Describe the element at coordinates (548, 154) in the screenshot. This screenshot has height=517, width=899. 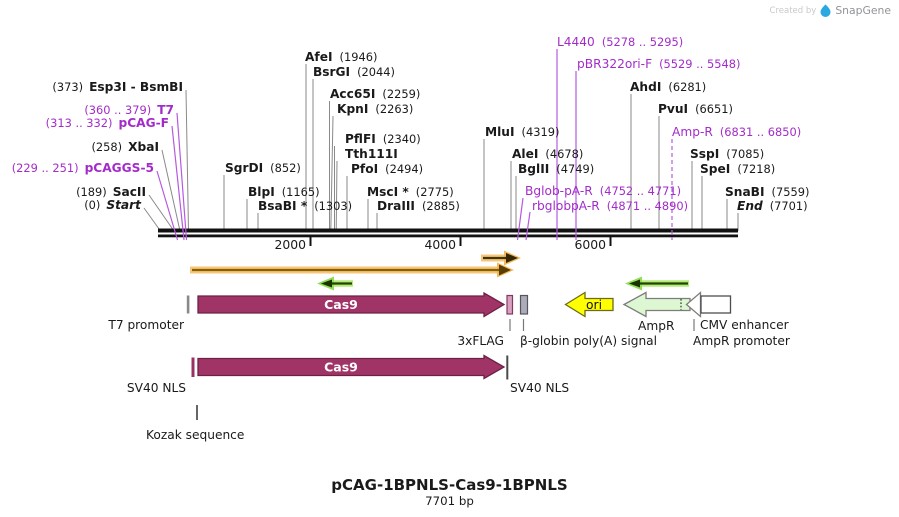
I see `site-label-alei: AleI (4678)` at that location.